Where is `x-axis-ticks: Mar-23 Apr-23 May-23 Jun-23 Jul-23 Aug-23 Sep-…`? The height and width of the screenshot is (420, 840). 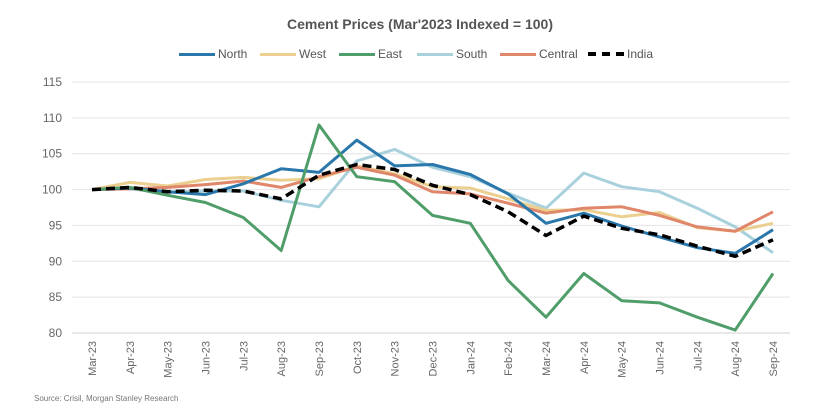 x-axis-ticks: Mar-23 Apr-23 May-23 Jun-23 Jul-23 Aug-23 Sep-… is located at coordinates (433, 359).